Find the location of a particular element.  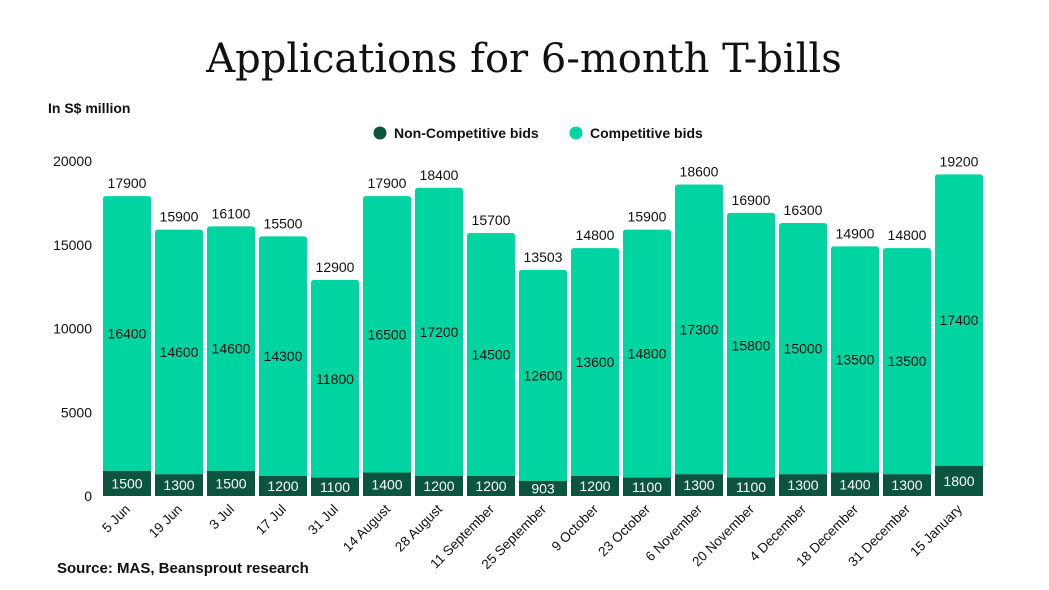

legend-swatch is located at coordinates (380, 133).